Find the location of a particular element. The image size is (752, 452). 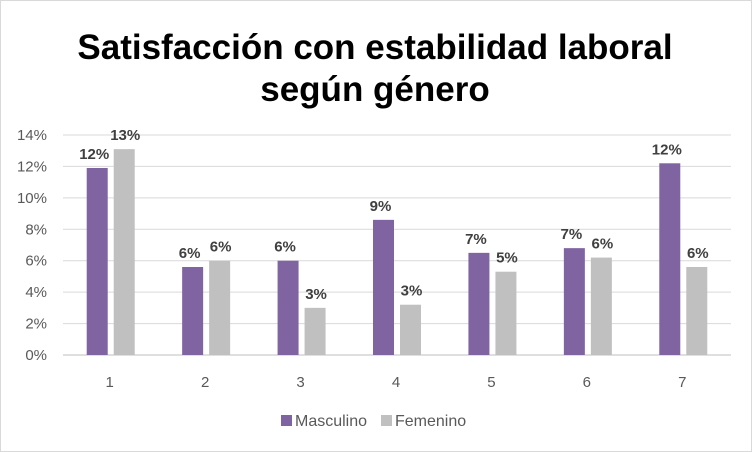

x-tick-label: 7 is located at coordinates (682, 382).